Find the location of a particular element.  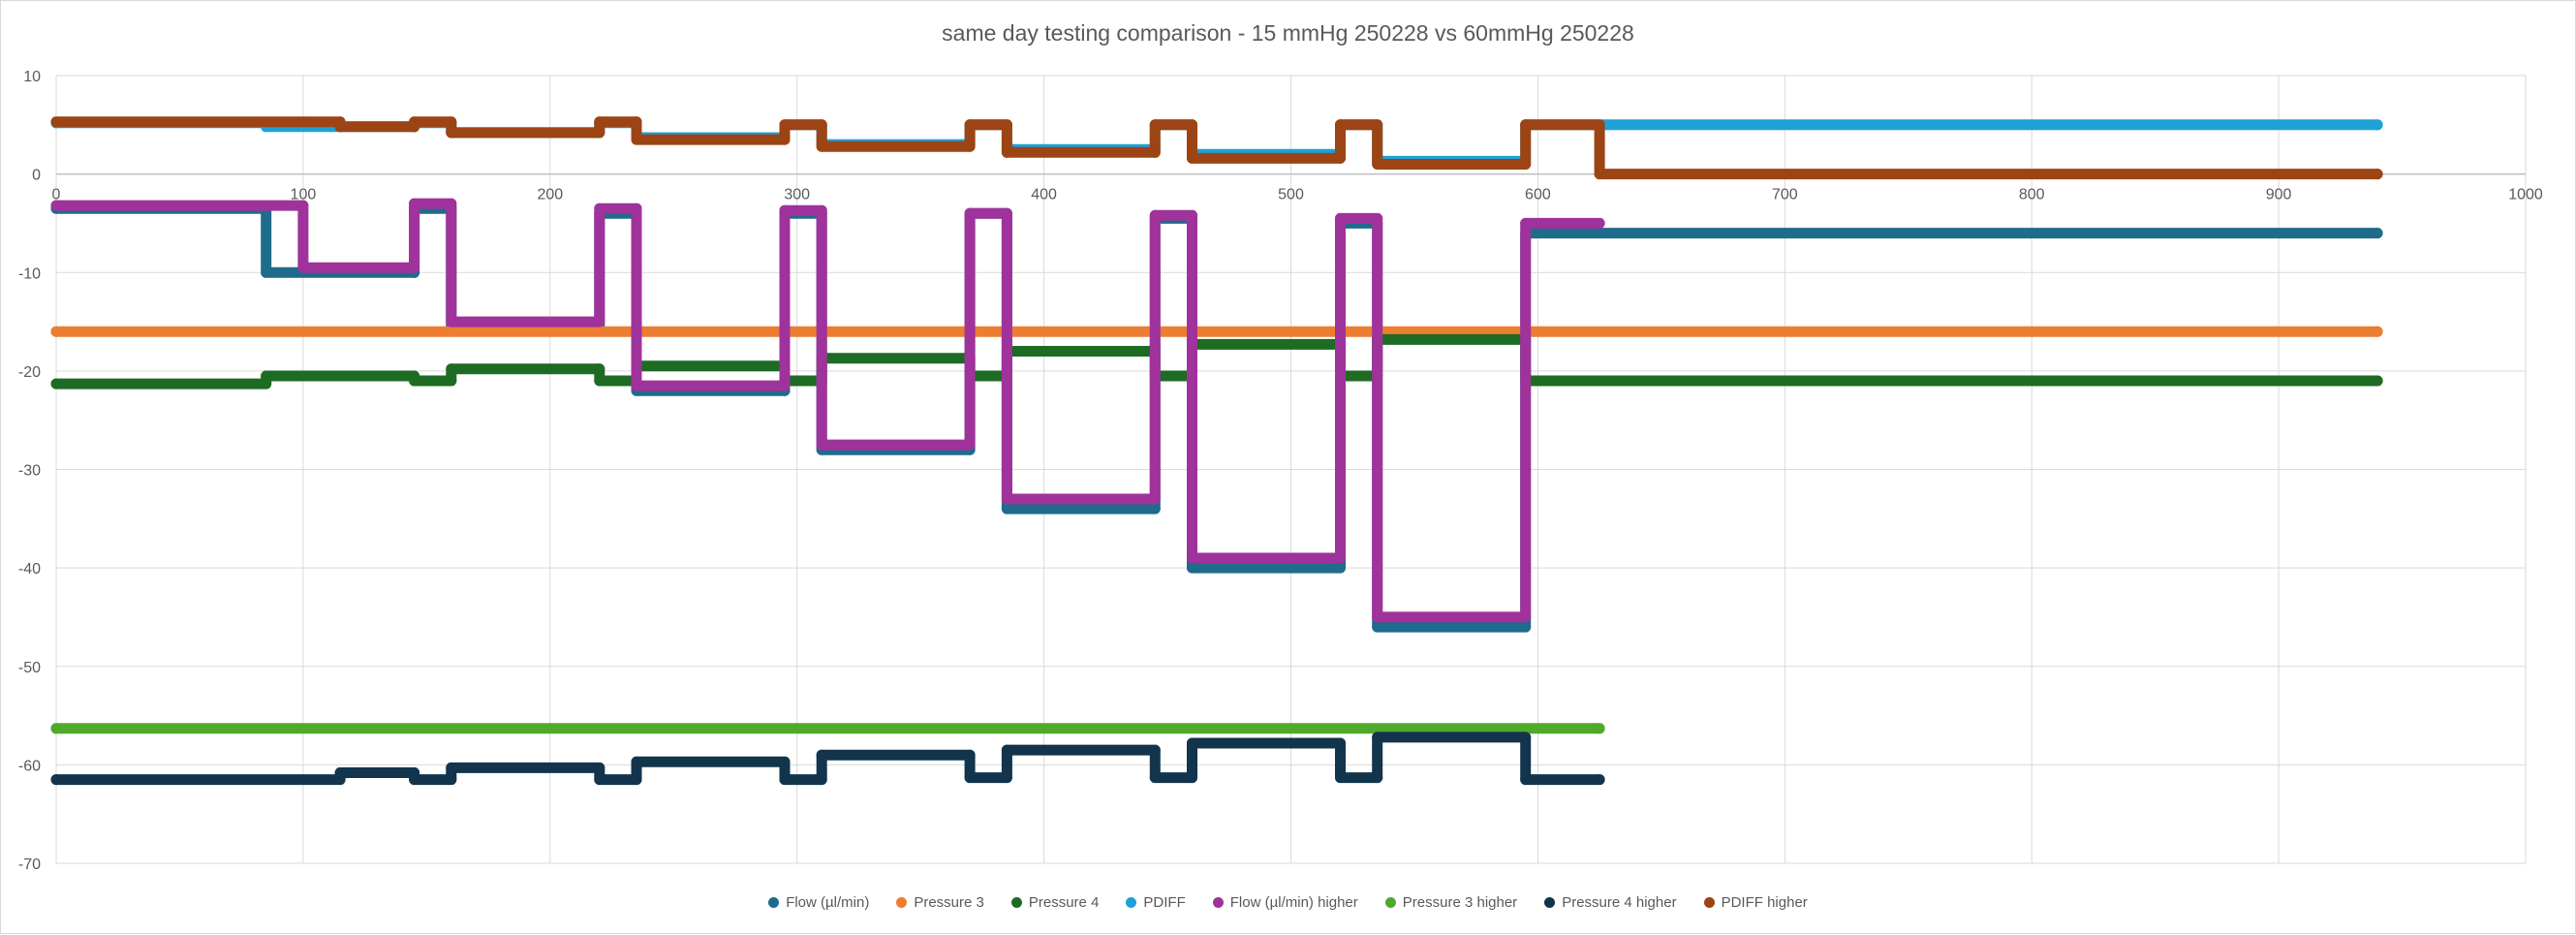

y-tick-label: -50 is located at coordinates (29, 668).